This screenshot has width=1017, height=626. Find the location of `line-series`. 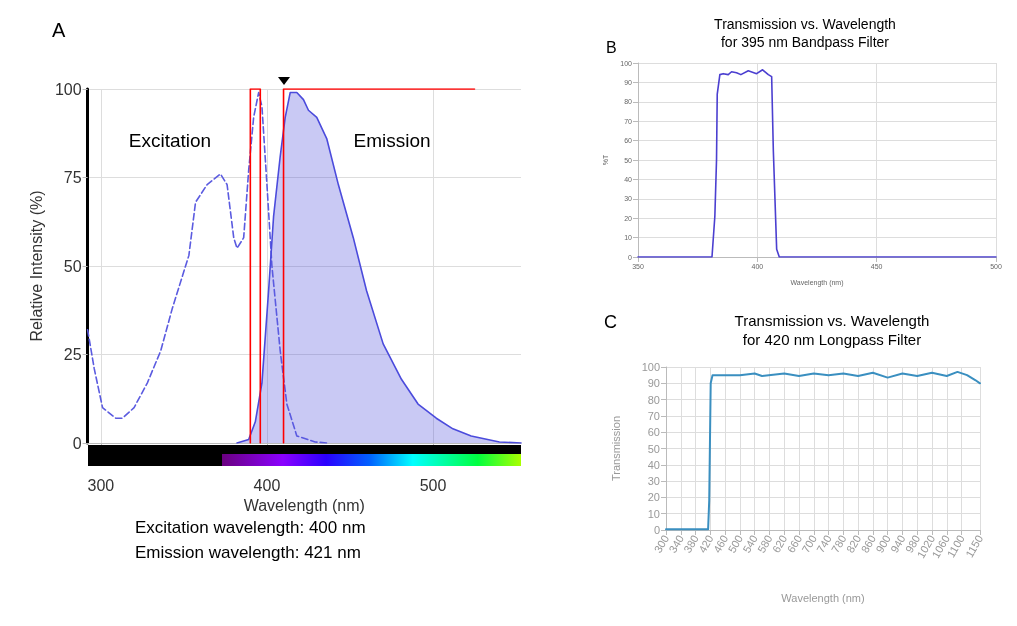

line-series is located at coordinates (207, 267).